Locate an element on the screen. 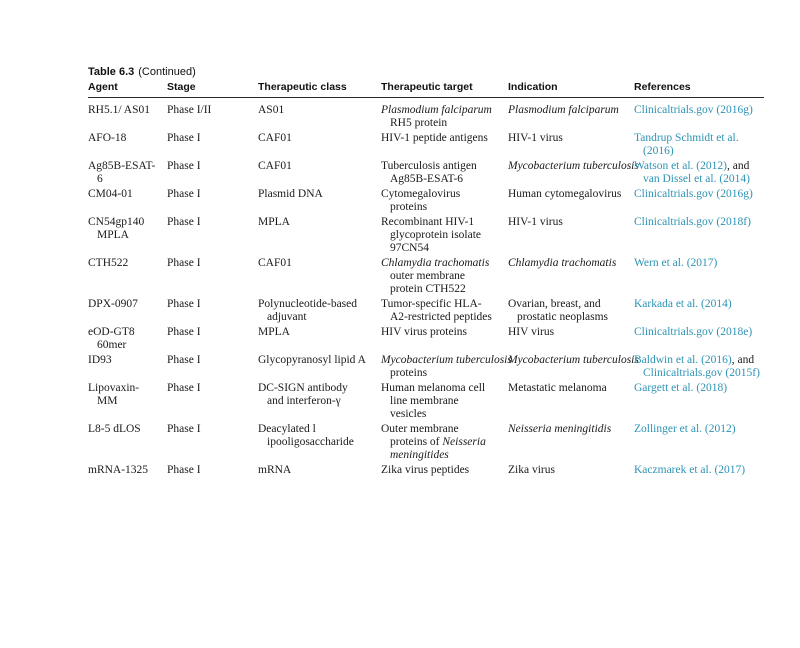 This screenshot has height=648, width=800. cell-stage: Phase I is located at coordinates (212, 235).